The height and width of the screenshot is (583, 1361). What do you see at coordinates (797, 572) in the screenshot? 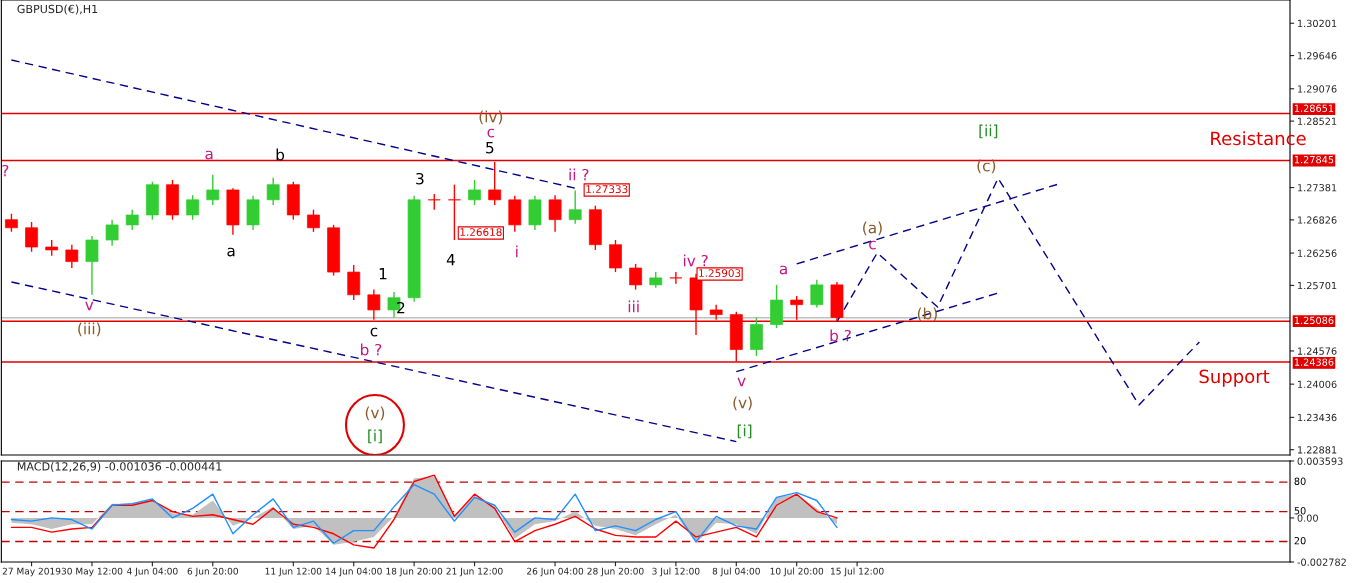
I see `x-tick-label: 10 Jul 20:00` at bounding box center [797, 572].